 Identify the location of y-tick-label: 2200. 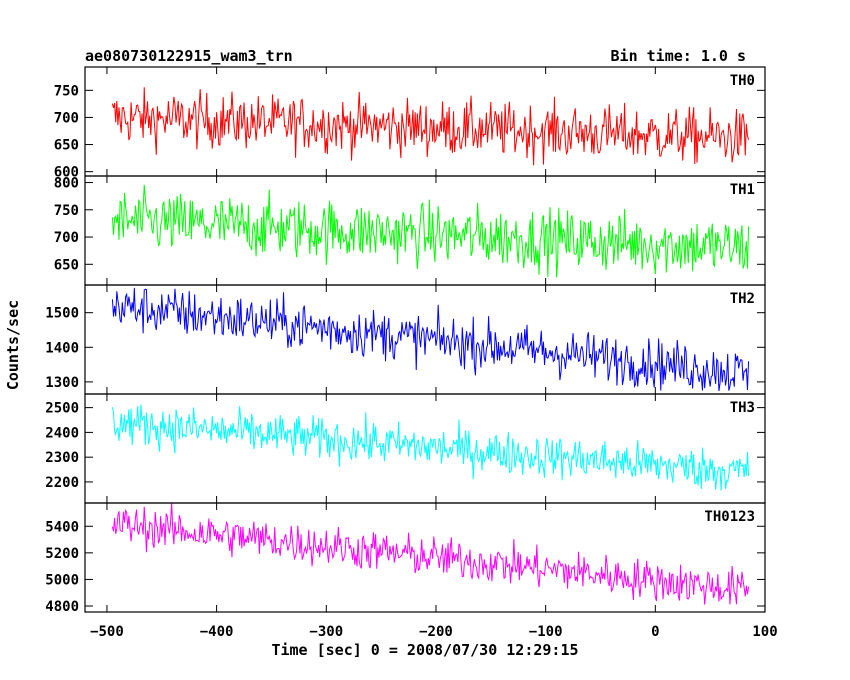
(62, 483).